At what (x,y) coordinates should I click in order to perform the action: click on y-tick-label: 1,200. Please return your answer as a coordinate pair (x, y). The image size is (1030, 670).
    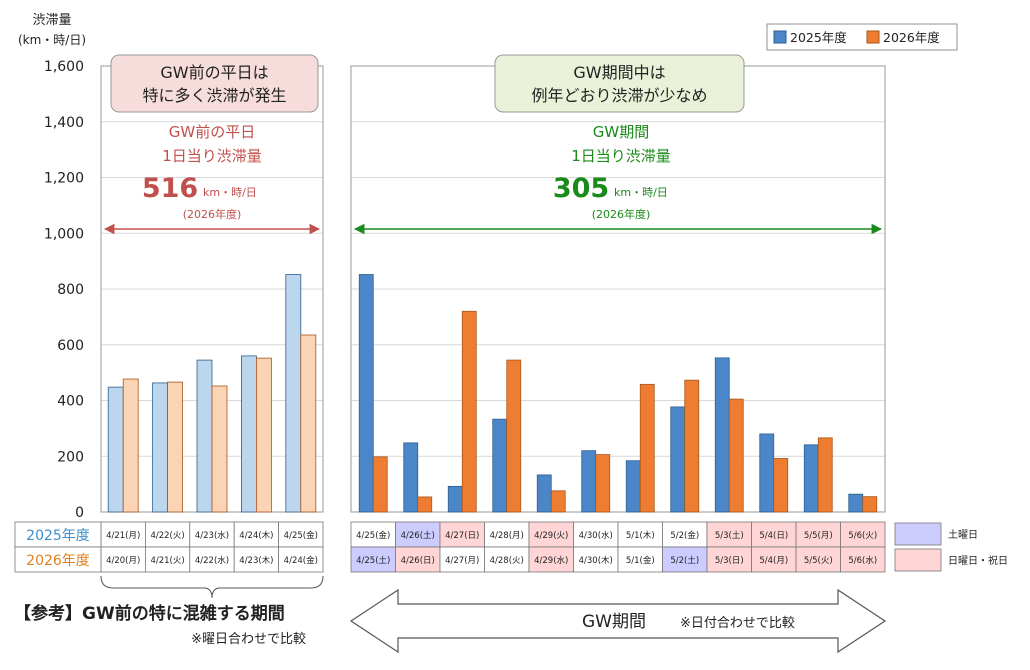
    Looking at the image, I should click on (64, 179).